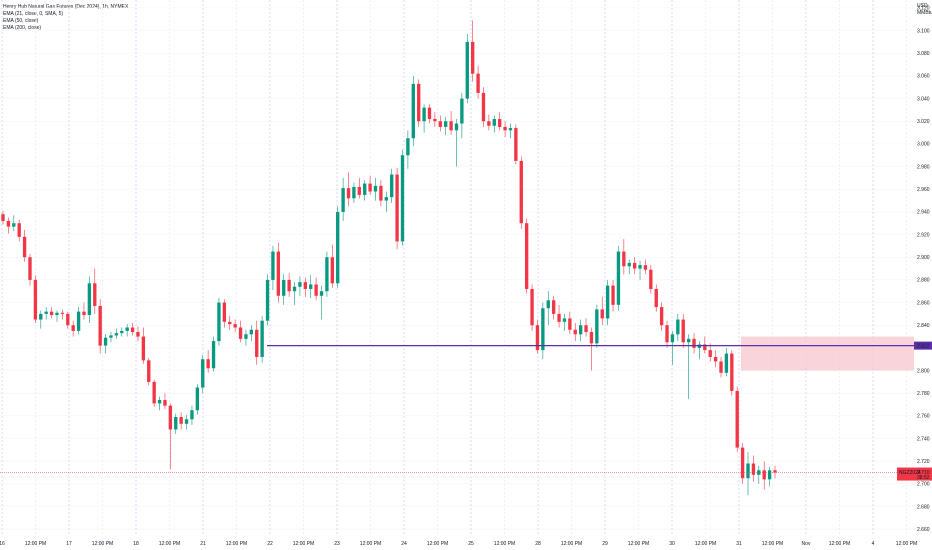 The image size is (932, 550). I want to click on time-tick-label: Nov, so click(806, 544).